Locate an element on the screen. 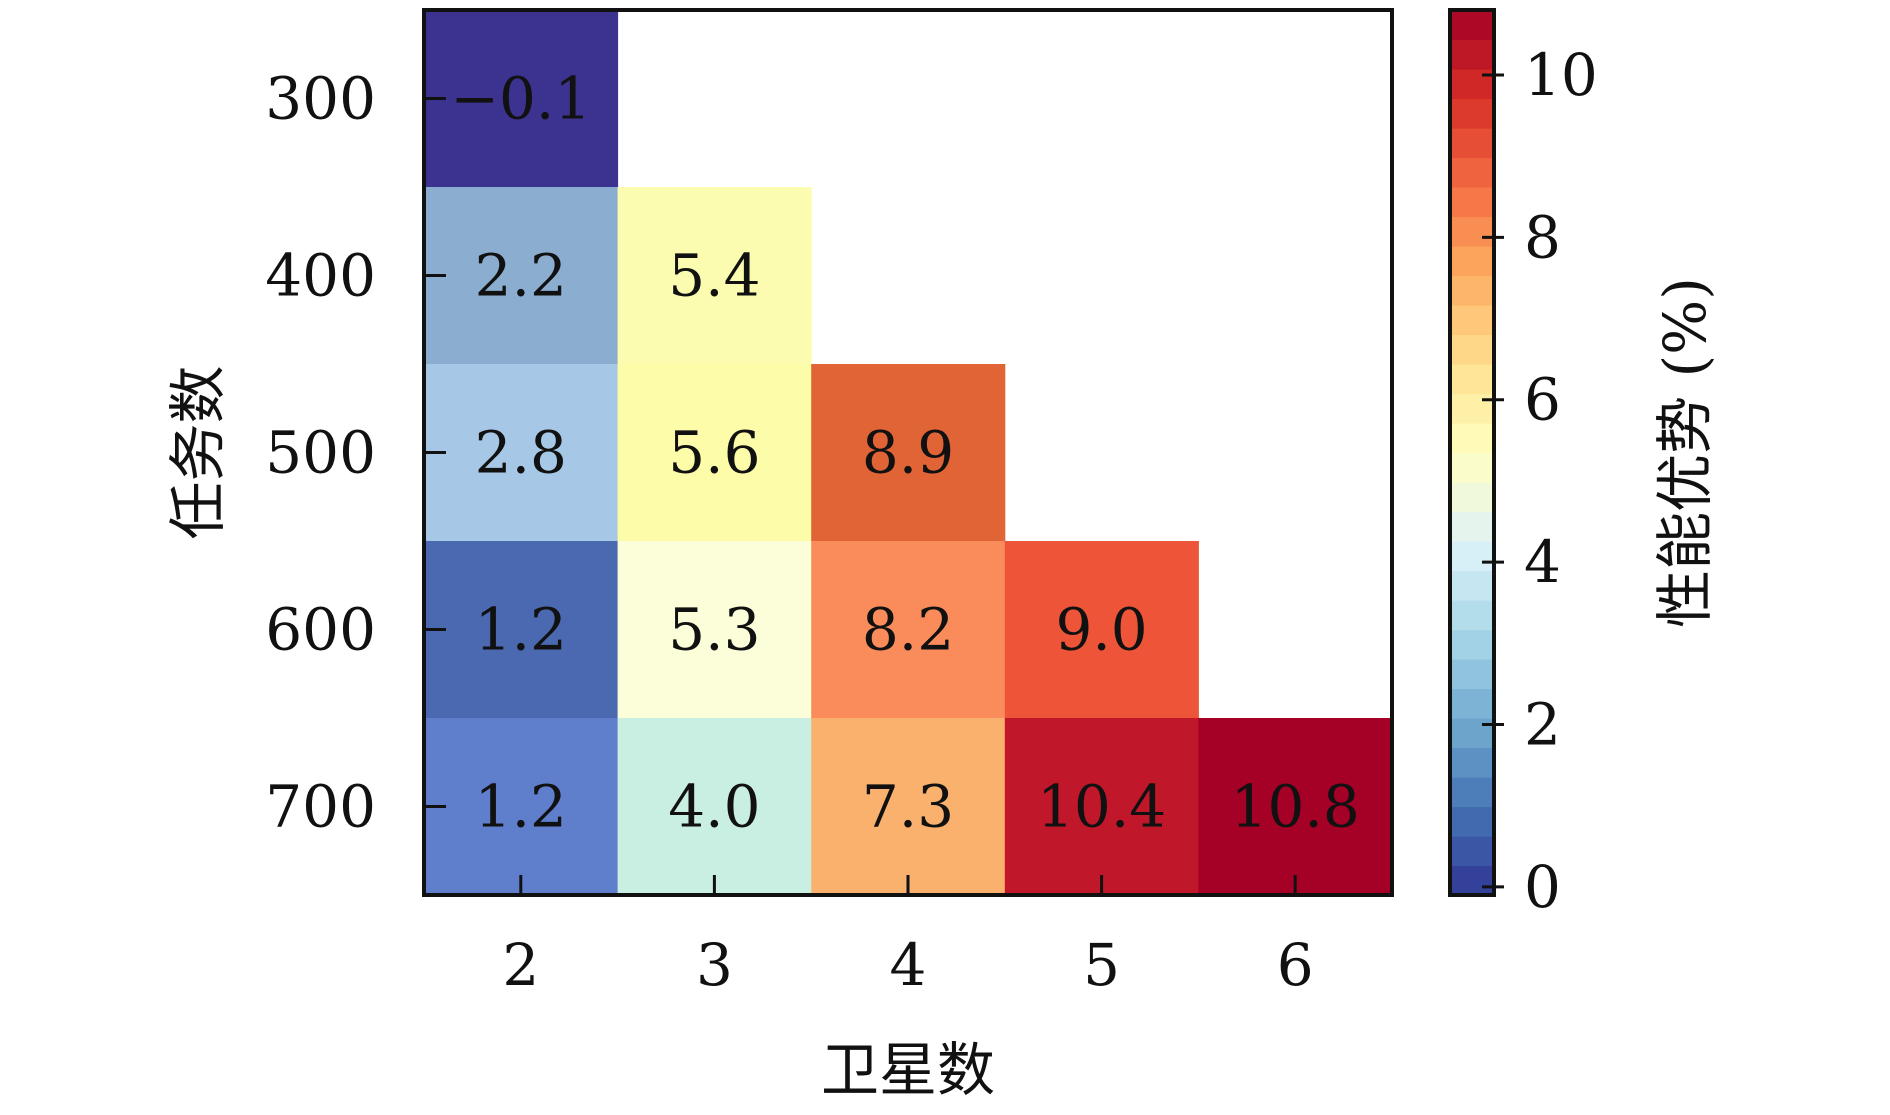 The image size is (1890, 1115). cell-value-label: 5.4 is located at coordinates (714, 276).